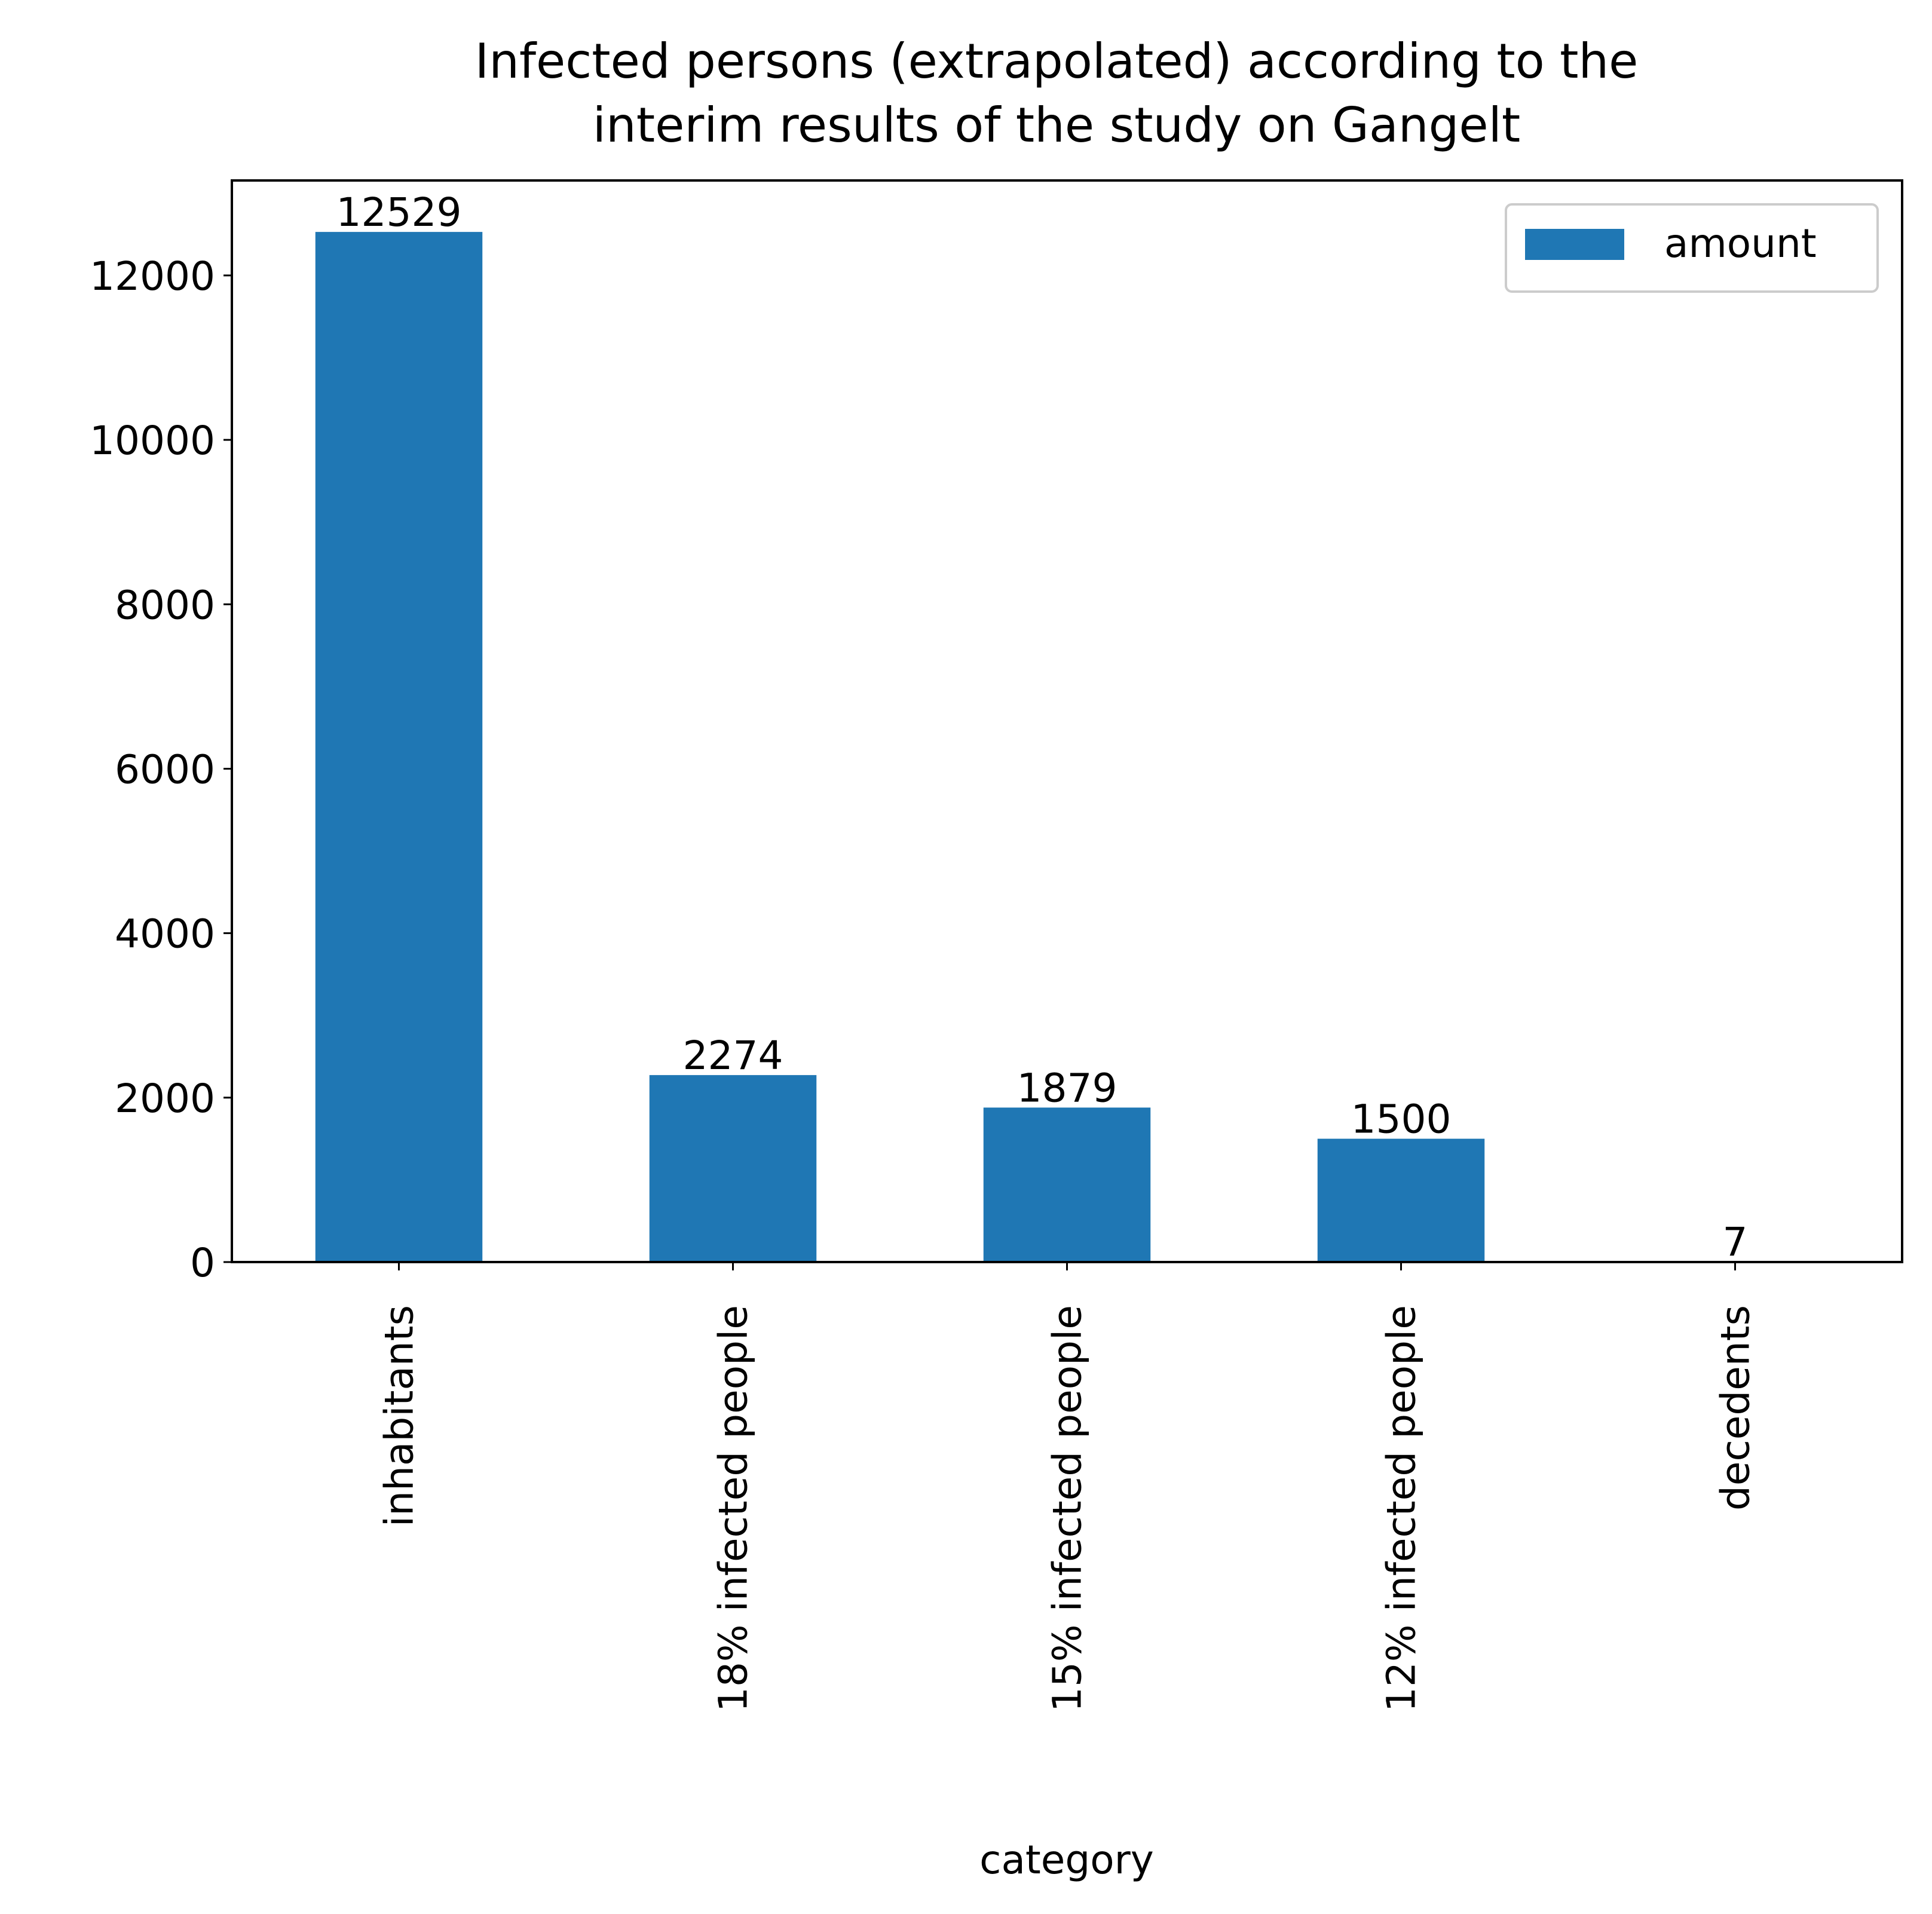  I want to click on x-tick-label: 15% infected people, so click(1068, 1508).